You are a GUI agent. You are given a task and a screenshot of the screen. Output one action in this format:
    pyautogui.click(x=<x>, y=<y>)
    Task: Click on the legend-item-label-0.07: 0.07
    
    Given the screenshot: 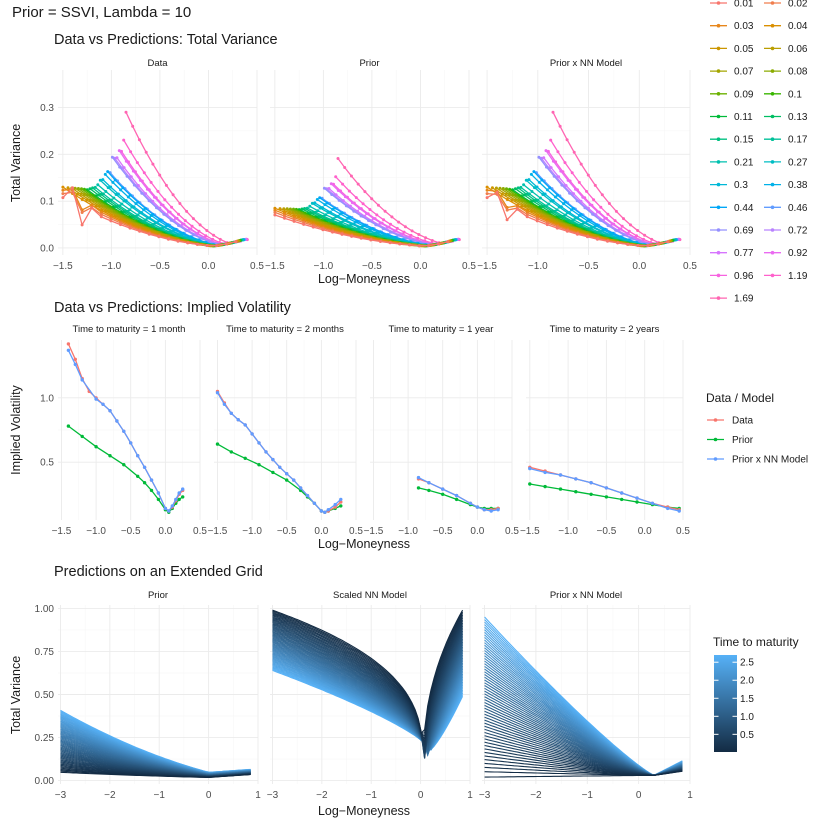 What is the action you would take?
    pyautogui.click(x=744, y=72)
    